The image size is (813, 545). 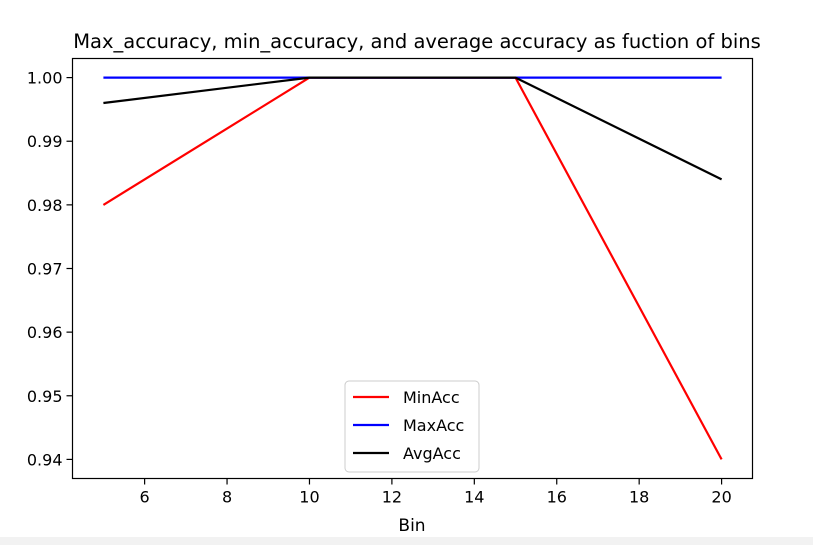 What do you see at coordinates (227, 497) in the screenshot?
I see `x-tick-label: 8` at bounding box center [227, 497].